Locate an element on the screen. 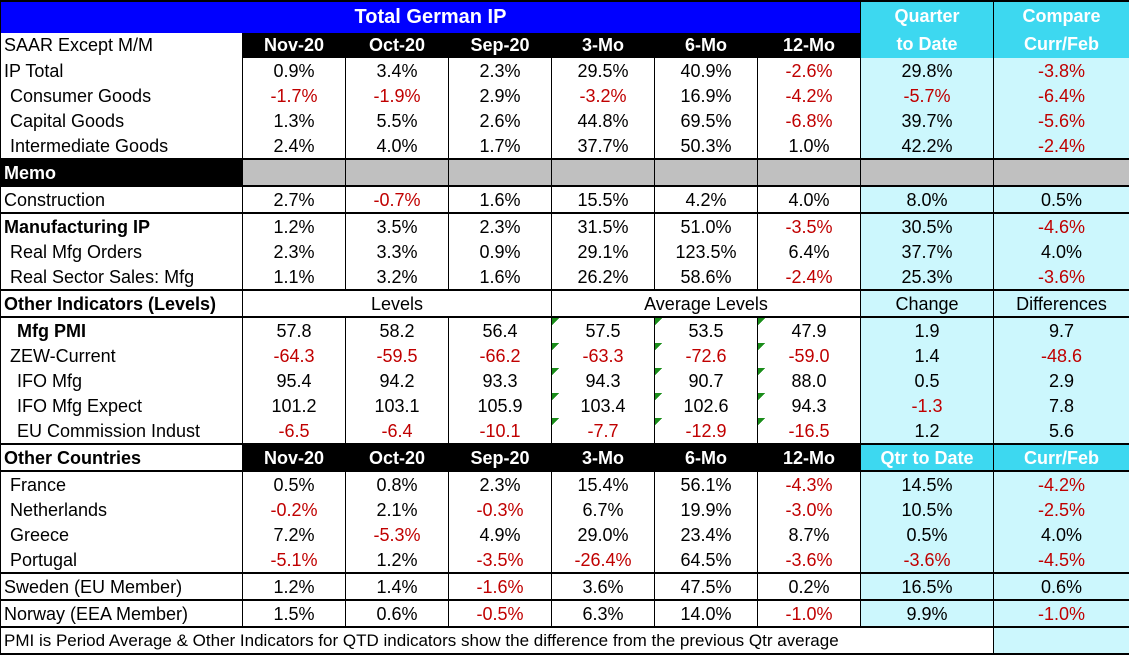 The height and width of the screenshot is (660, 1129). section-label: Other Indicators (Levels) is located at coordinates (121, 304).